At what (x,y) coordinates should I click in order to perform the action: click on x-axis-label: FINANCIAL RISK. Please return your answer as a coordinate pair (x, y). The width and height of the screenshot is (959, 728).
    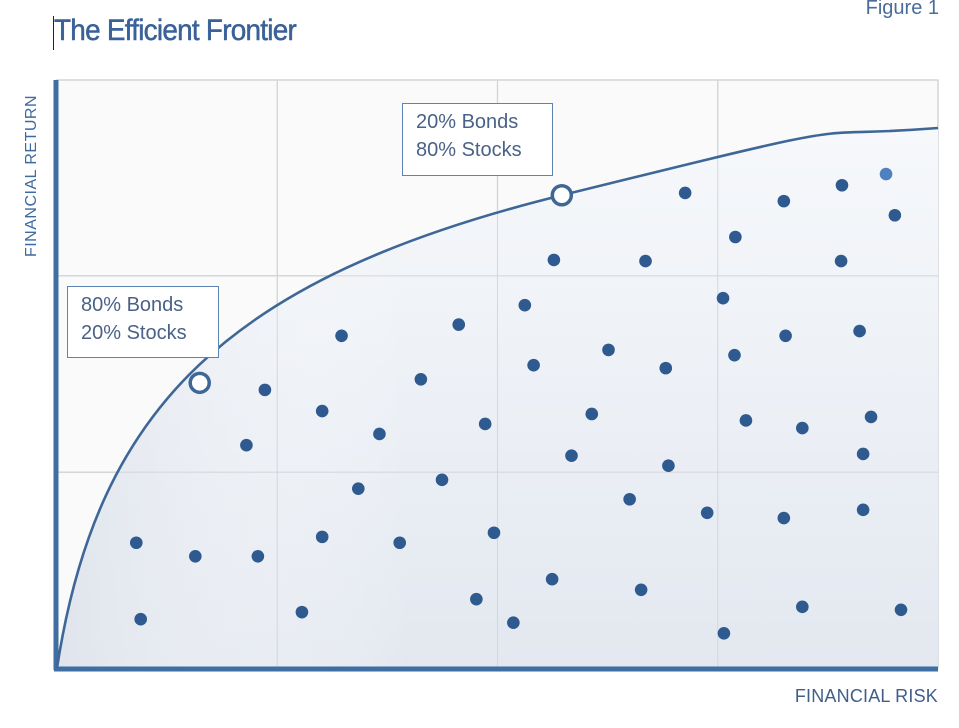
    Looking at the image, I should click on (866, 696).